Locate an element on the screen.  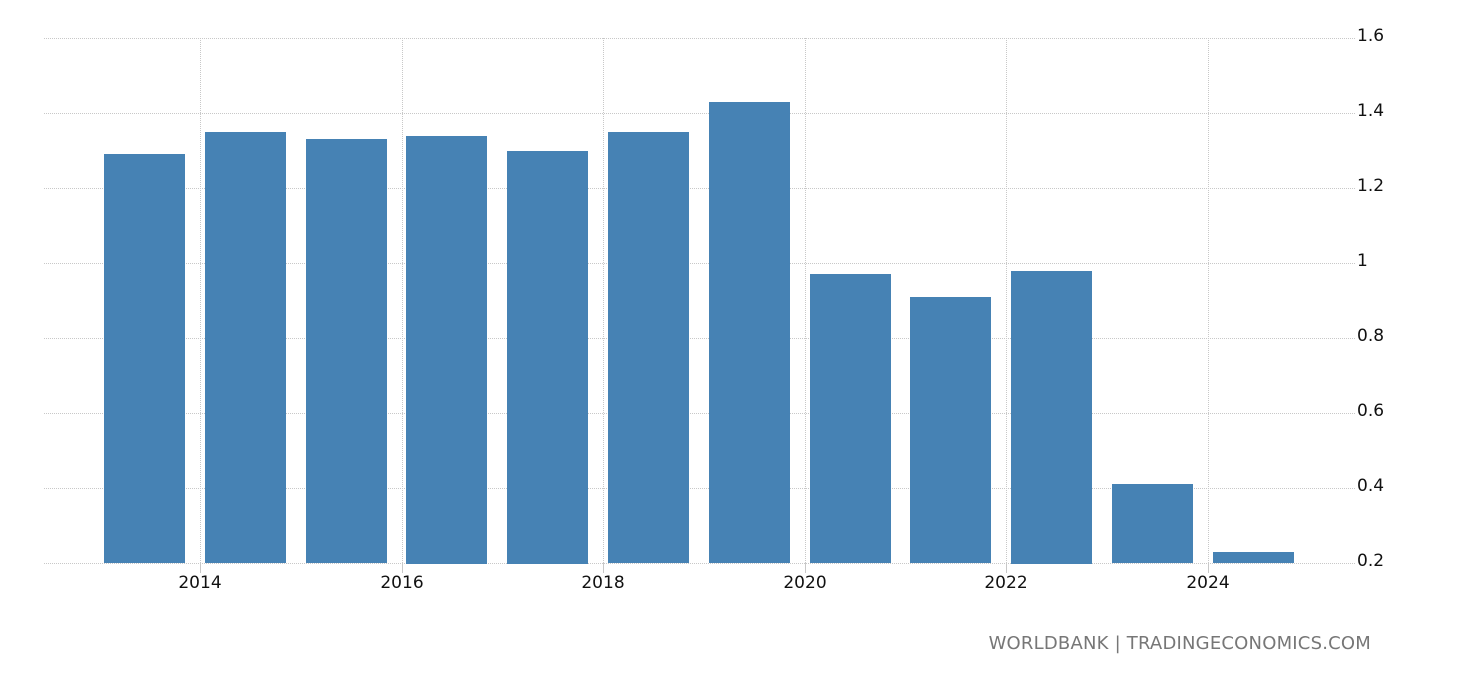
y-tick-label: 0.8 is located at coordinates (1371, 336).